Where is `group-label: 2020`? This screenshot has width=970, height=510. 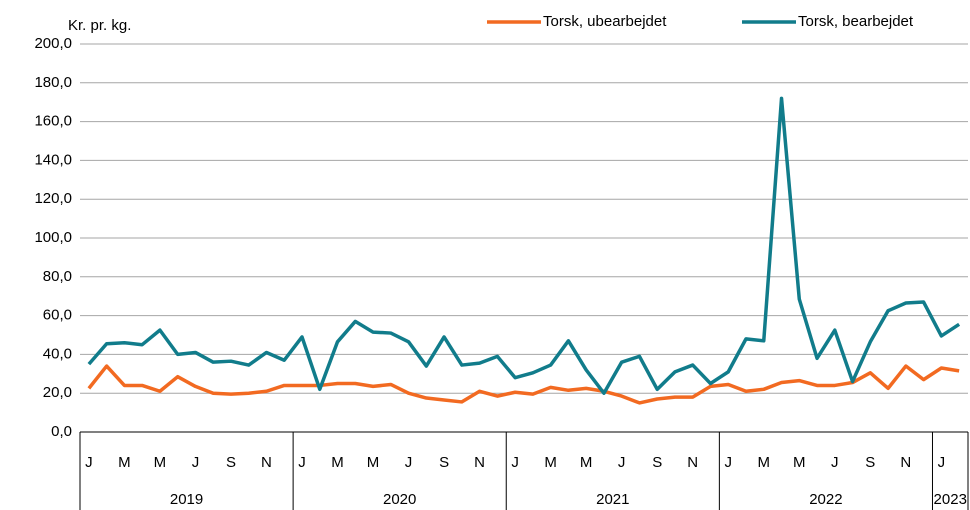
group-label: 2020 is located at coordinates (399, 499).